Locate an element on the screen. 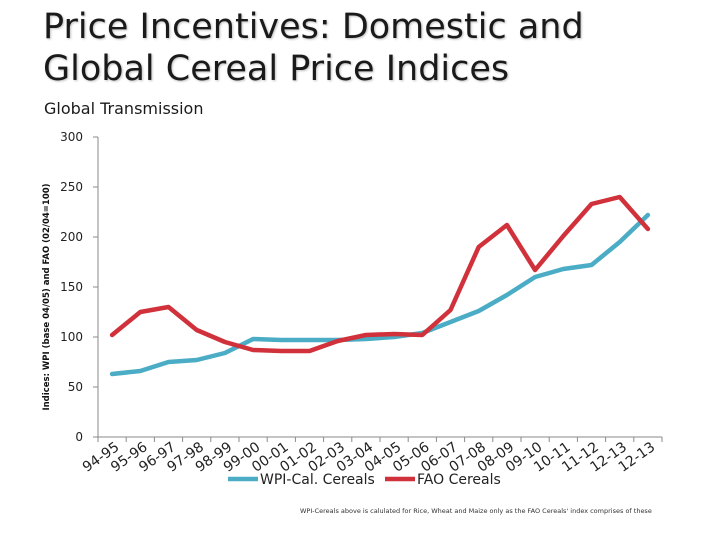  y-tick-label: 300 is located at coordinates (71, 137).